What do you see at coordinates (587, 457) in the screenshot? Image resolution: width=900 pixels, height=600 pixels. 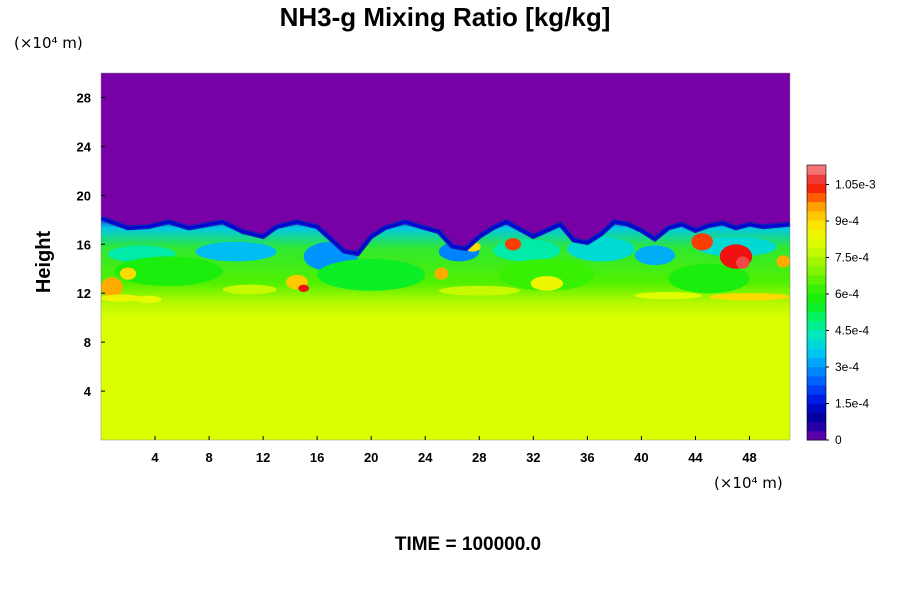 I see `x-tick-label: 36` at bounding box center [587, 457].